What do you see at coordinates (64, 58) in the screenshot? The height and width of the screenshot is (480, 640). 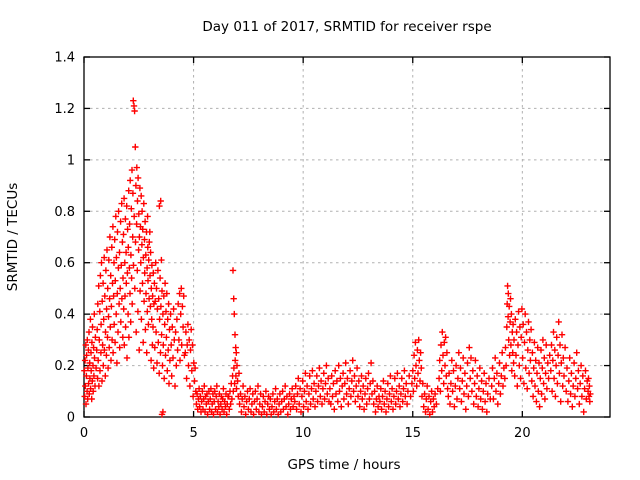 I see `y-tick-label: 1.4` at bounding box center [64, 58].